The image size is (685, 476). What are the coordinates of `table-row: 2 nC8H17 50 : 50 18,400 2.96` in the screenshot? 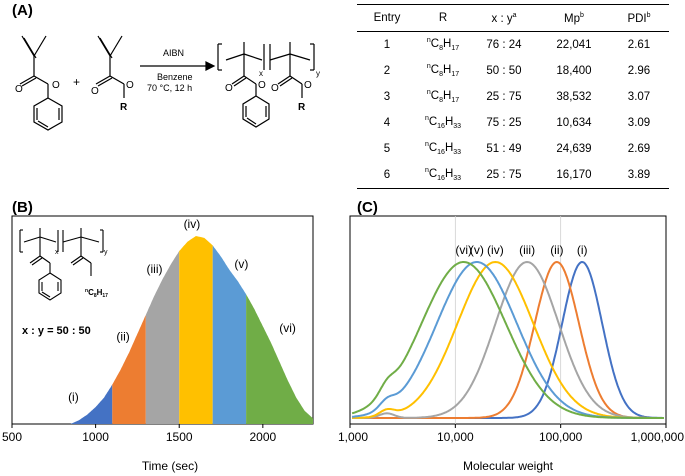 It's located at (513, 71).